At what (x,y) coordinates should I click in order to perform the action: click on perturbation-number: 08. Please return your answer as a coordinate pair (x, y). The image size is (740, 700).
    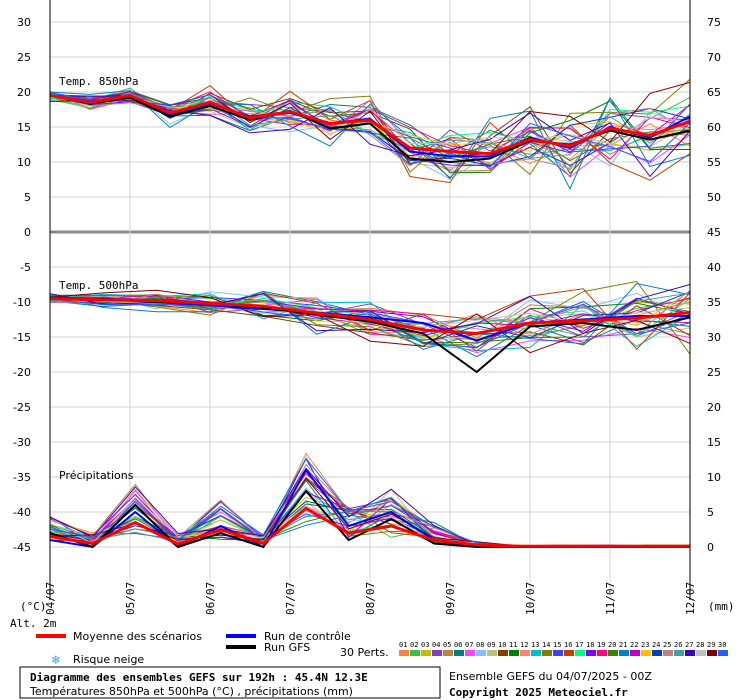
    Looking at the image, I should click on (480, 645).